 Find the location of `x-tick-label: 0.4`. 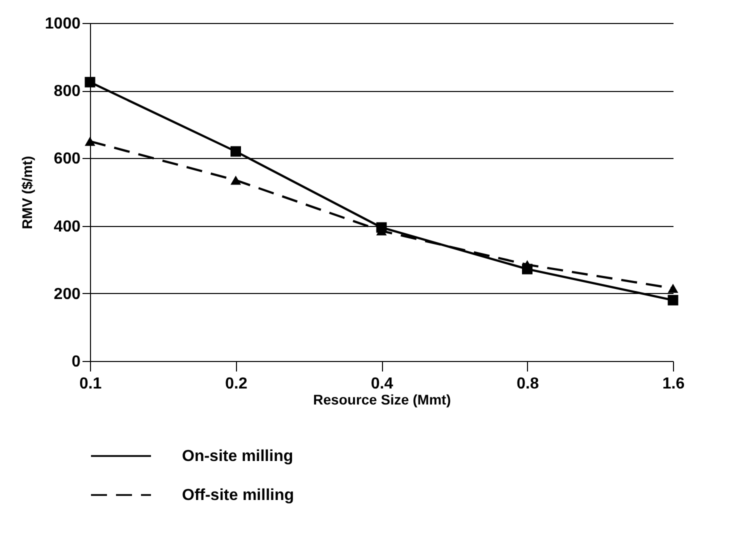

x-tick-label: 0.4 is located at coordinates (382, 384).